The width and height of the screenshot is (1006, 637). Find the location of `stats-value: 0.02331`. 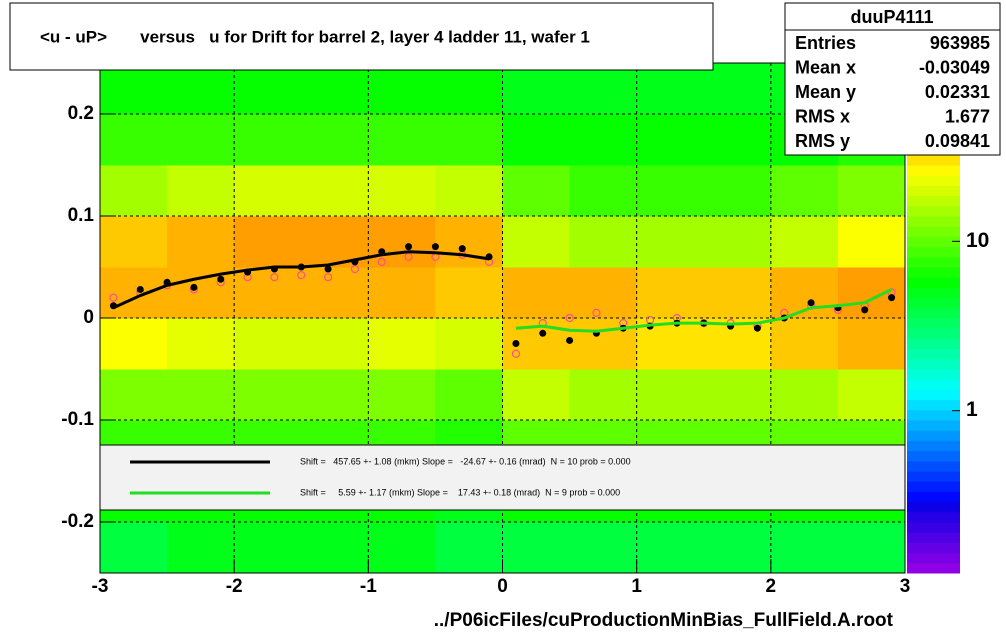

stats-value: 0.02331 is located at coordinates (957, 92).